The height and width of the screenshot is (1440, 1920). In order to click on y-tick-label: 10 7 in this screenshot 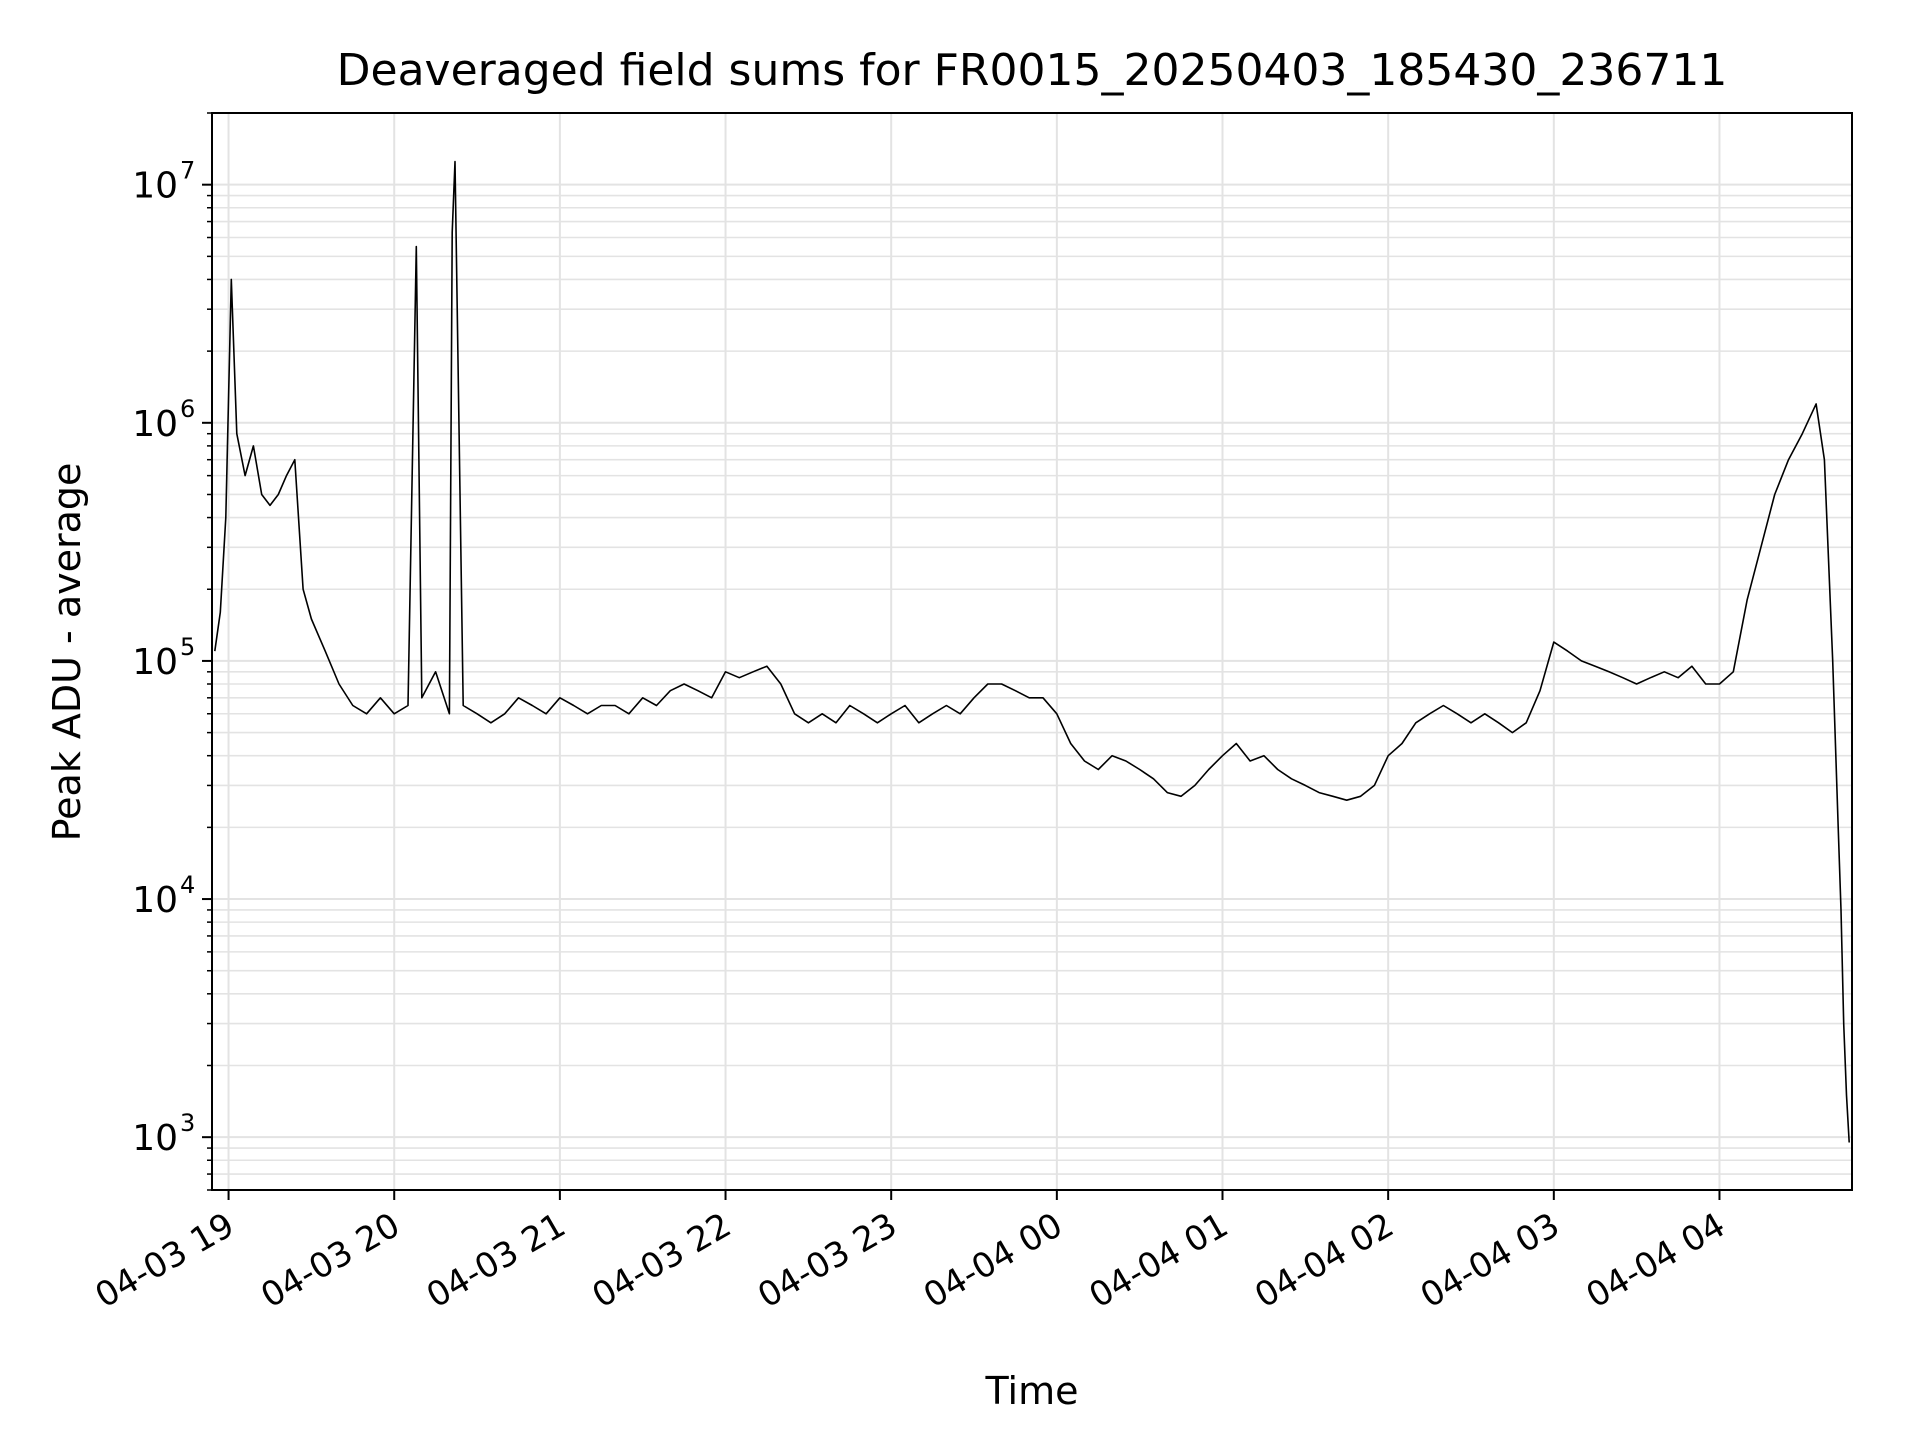, I will do `click(163, 182)`.